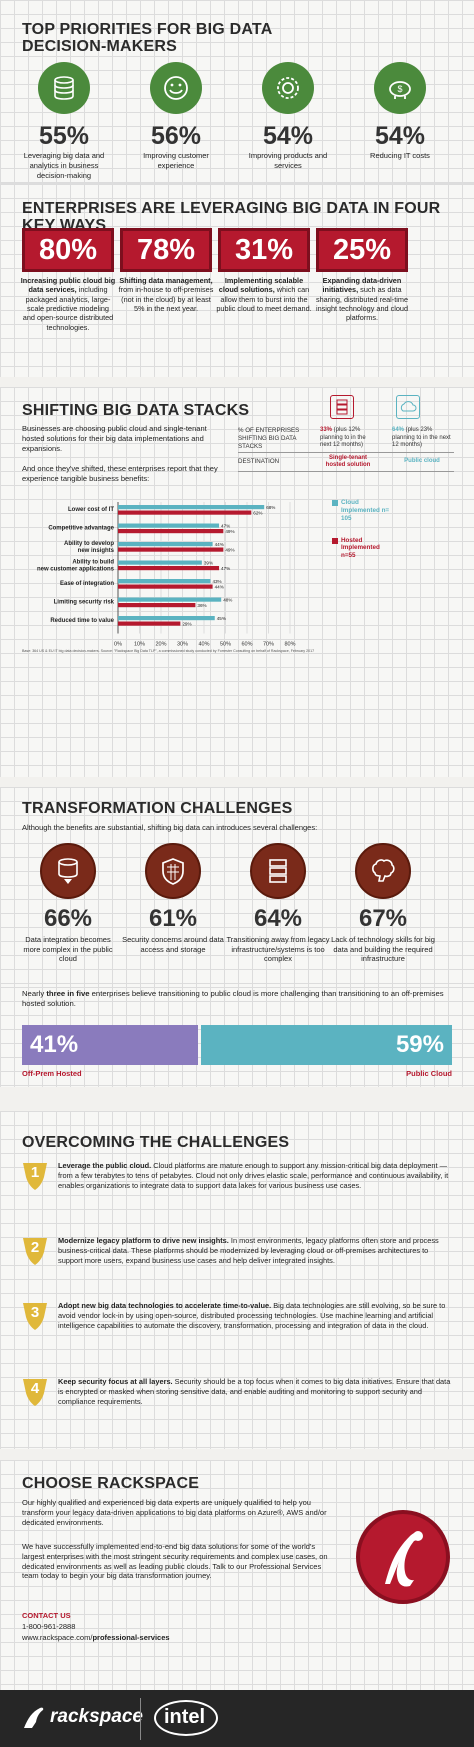 Image resolution: width=474 pixels, height=1747 pixels. What do you see at coordinates (84, 603) in the screenshot?
I see `category-label: Limiting security risk` at bounding box center [84, 603].